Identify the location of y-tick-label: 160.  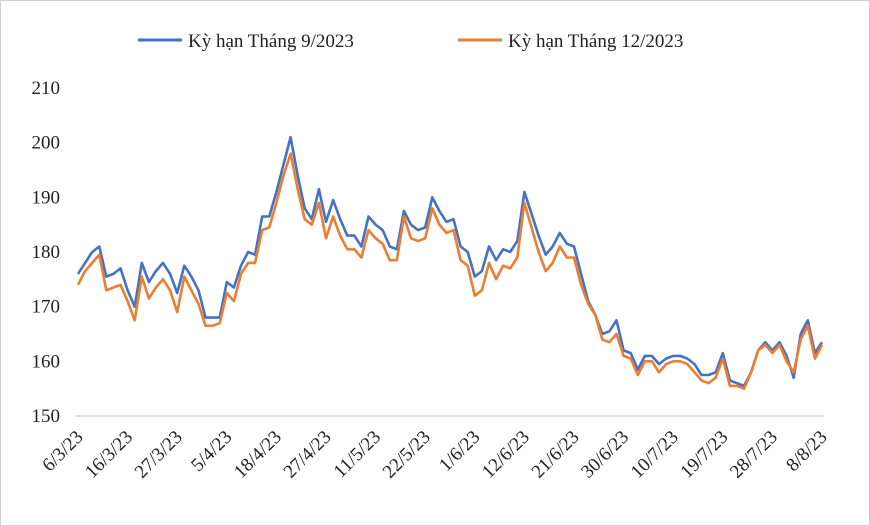
(46, 361).